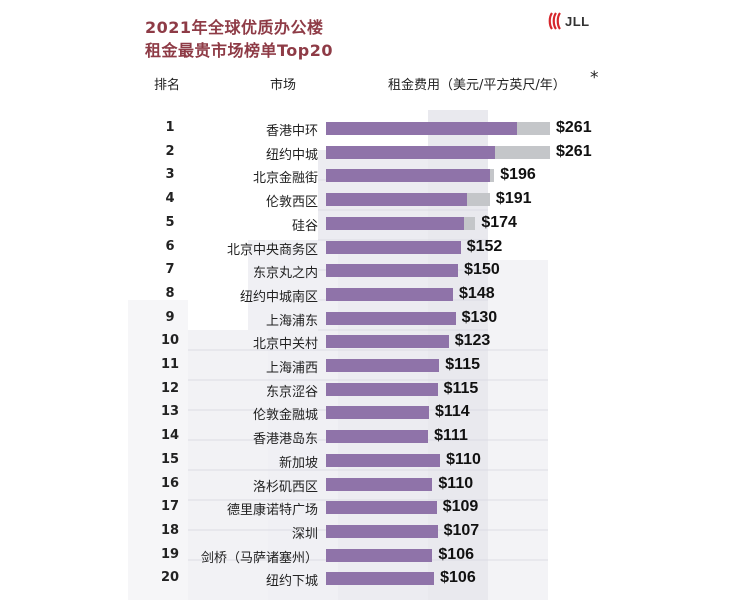 This screenshot has height=600, width=744. What do you see at coordinates (170, 436) in the screenshot?
I see `rank-text: 14` at bounding box center [170, 436].